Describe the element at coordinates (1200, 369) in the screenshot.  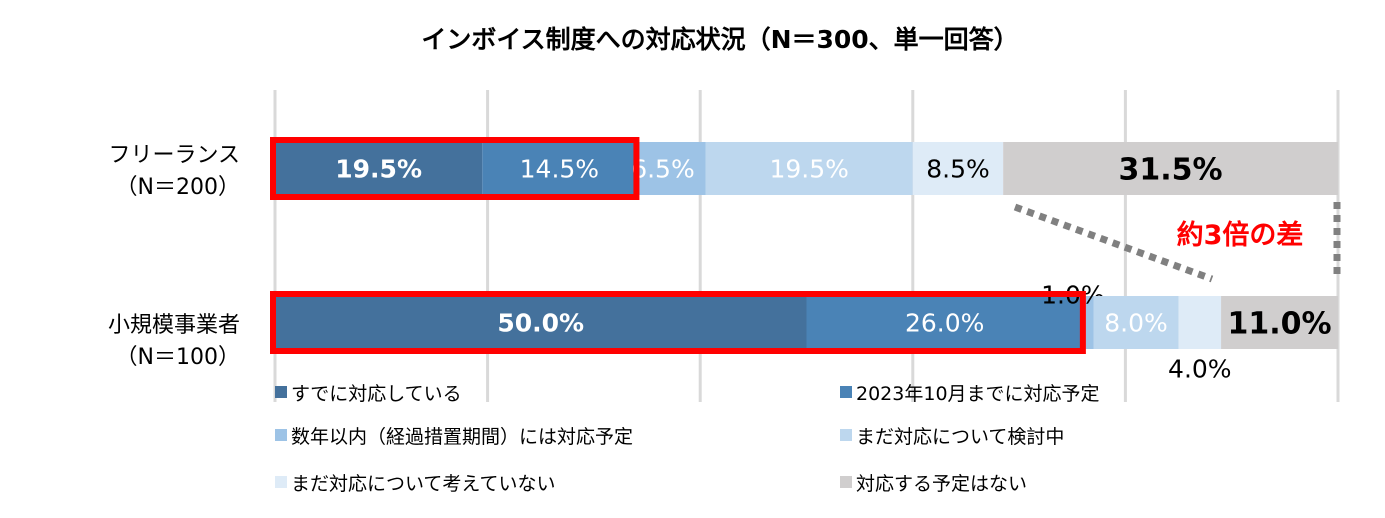
I see `data-label: 4.0%` at that location.